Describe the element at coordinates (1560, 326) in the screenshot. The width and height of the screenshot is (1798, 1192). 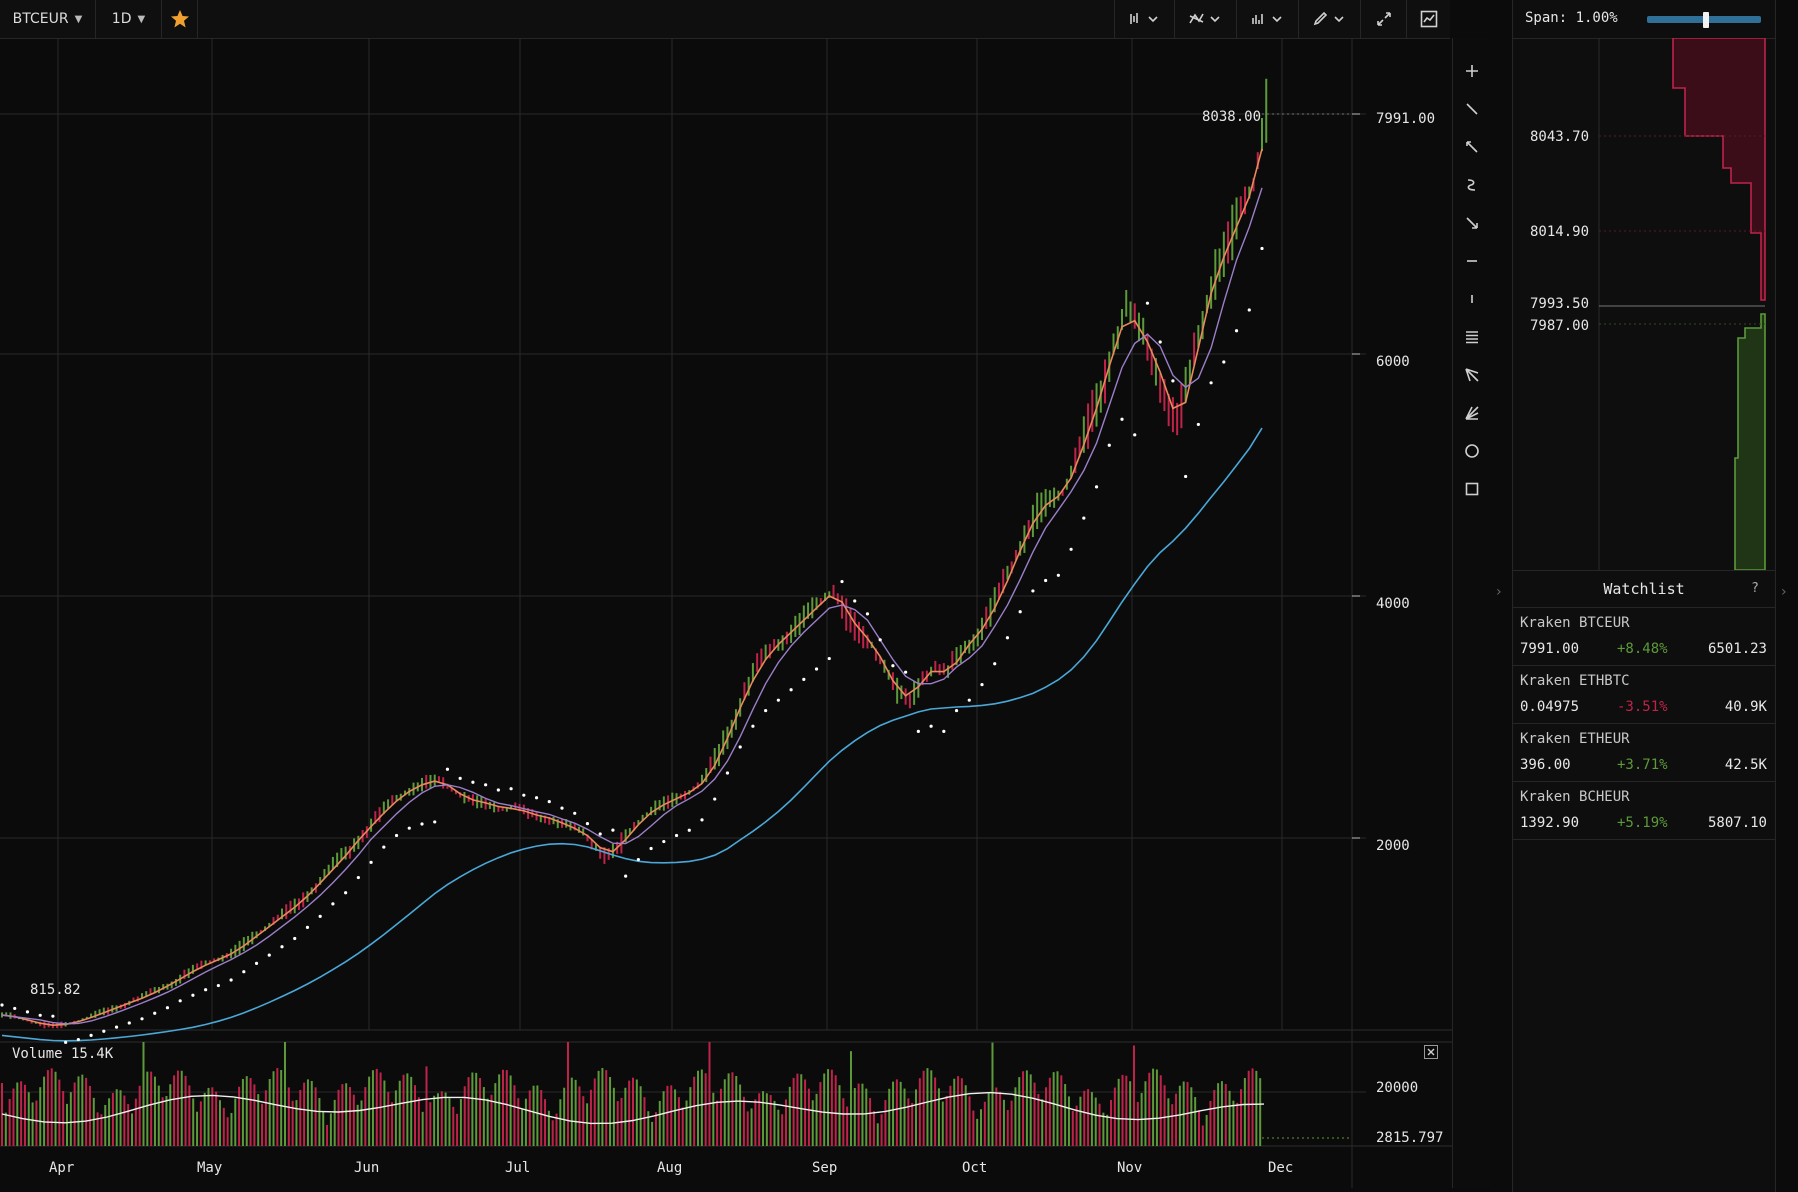
I see `bid-level-label: 7987.00` at that location.